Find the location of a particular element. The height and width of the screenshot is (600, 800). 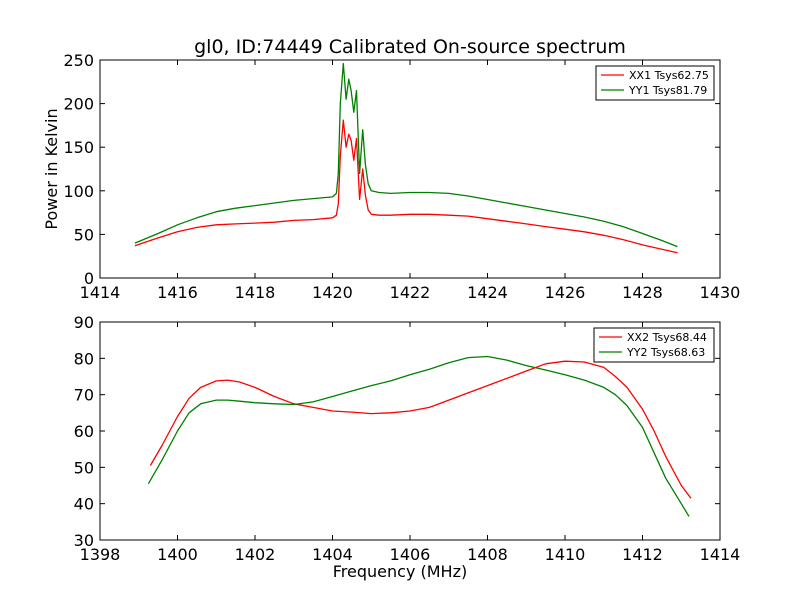

x-tick-label: 1422 is located at coordinates (410, 292).